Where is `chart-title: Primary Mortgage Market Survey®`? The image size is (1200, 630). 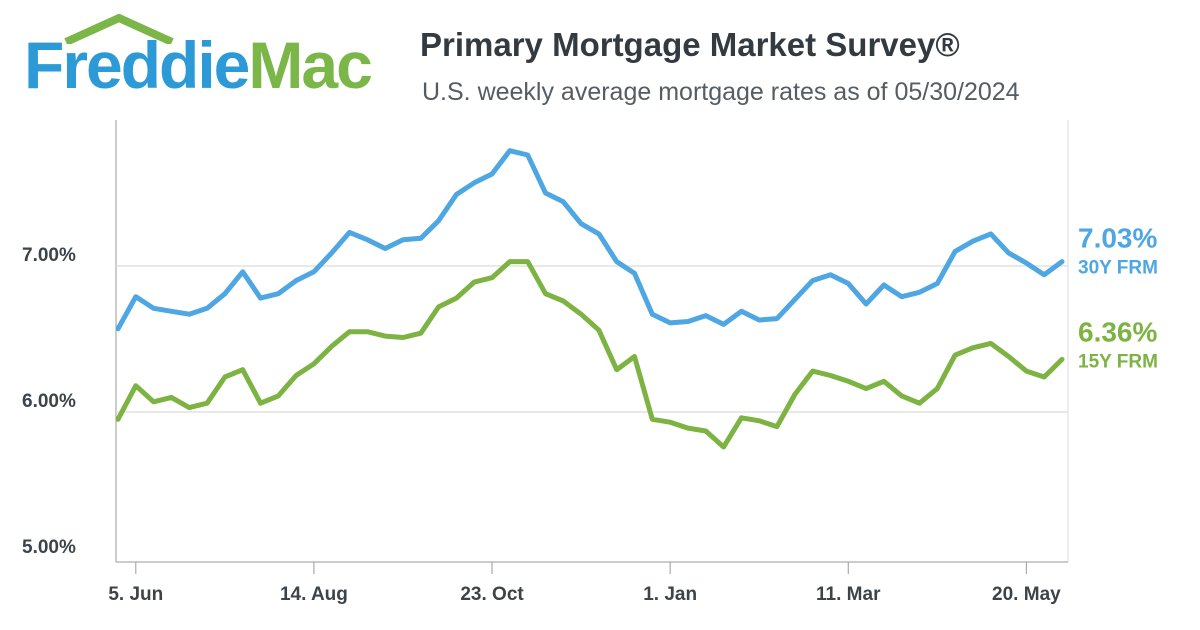 chart-title: Primary Mortgage Market Survey® is located at coordinates (690, 44).